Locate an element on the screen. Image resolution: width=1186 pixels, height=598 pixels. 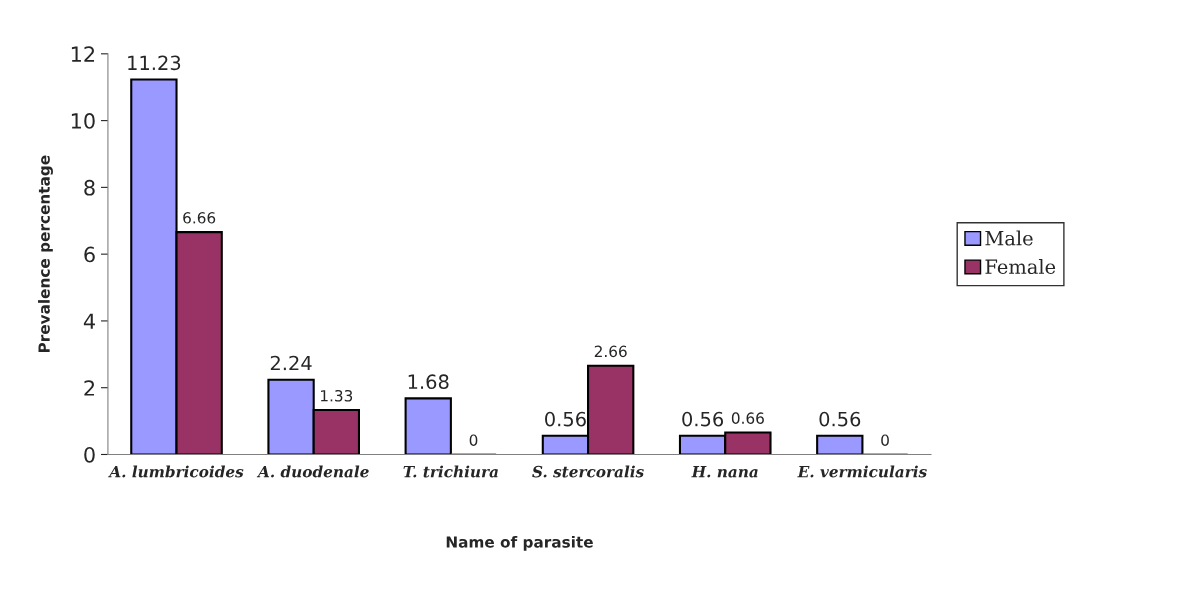
legend-label: Male is located at coordinates (1009, 238).